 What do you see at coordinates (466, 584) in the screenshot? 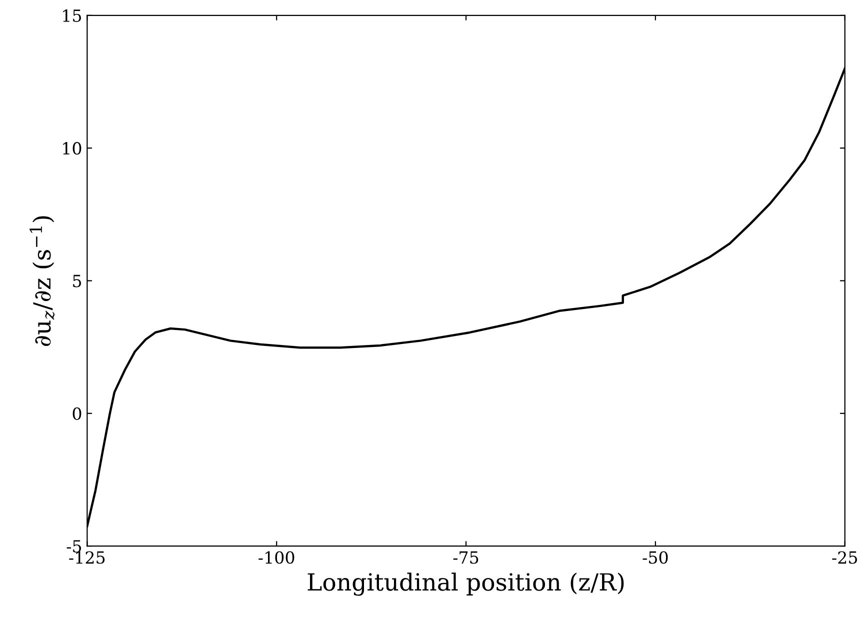
I see `x-axis-title: Longitudinal position (z/R)` at bounding box center [466, 584].